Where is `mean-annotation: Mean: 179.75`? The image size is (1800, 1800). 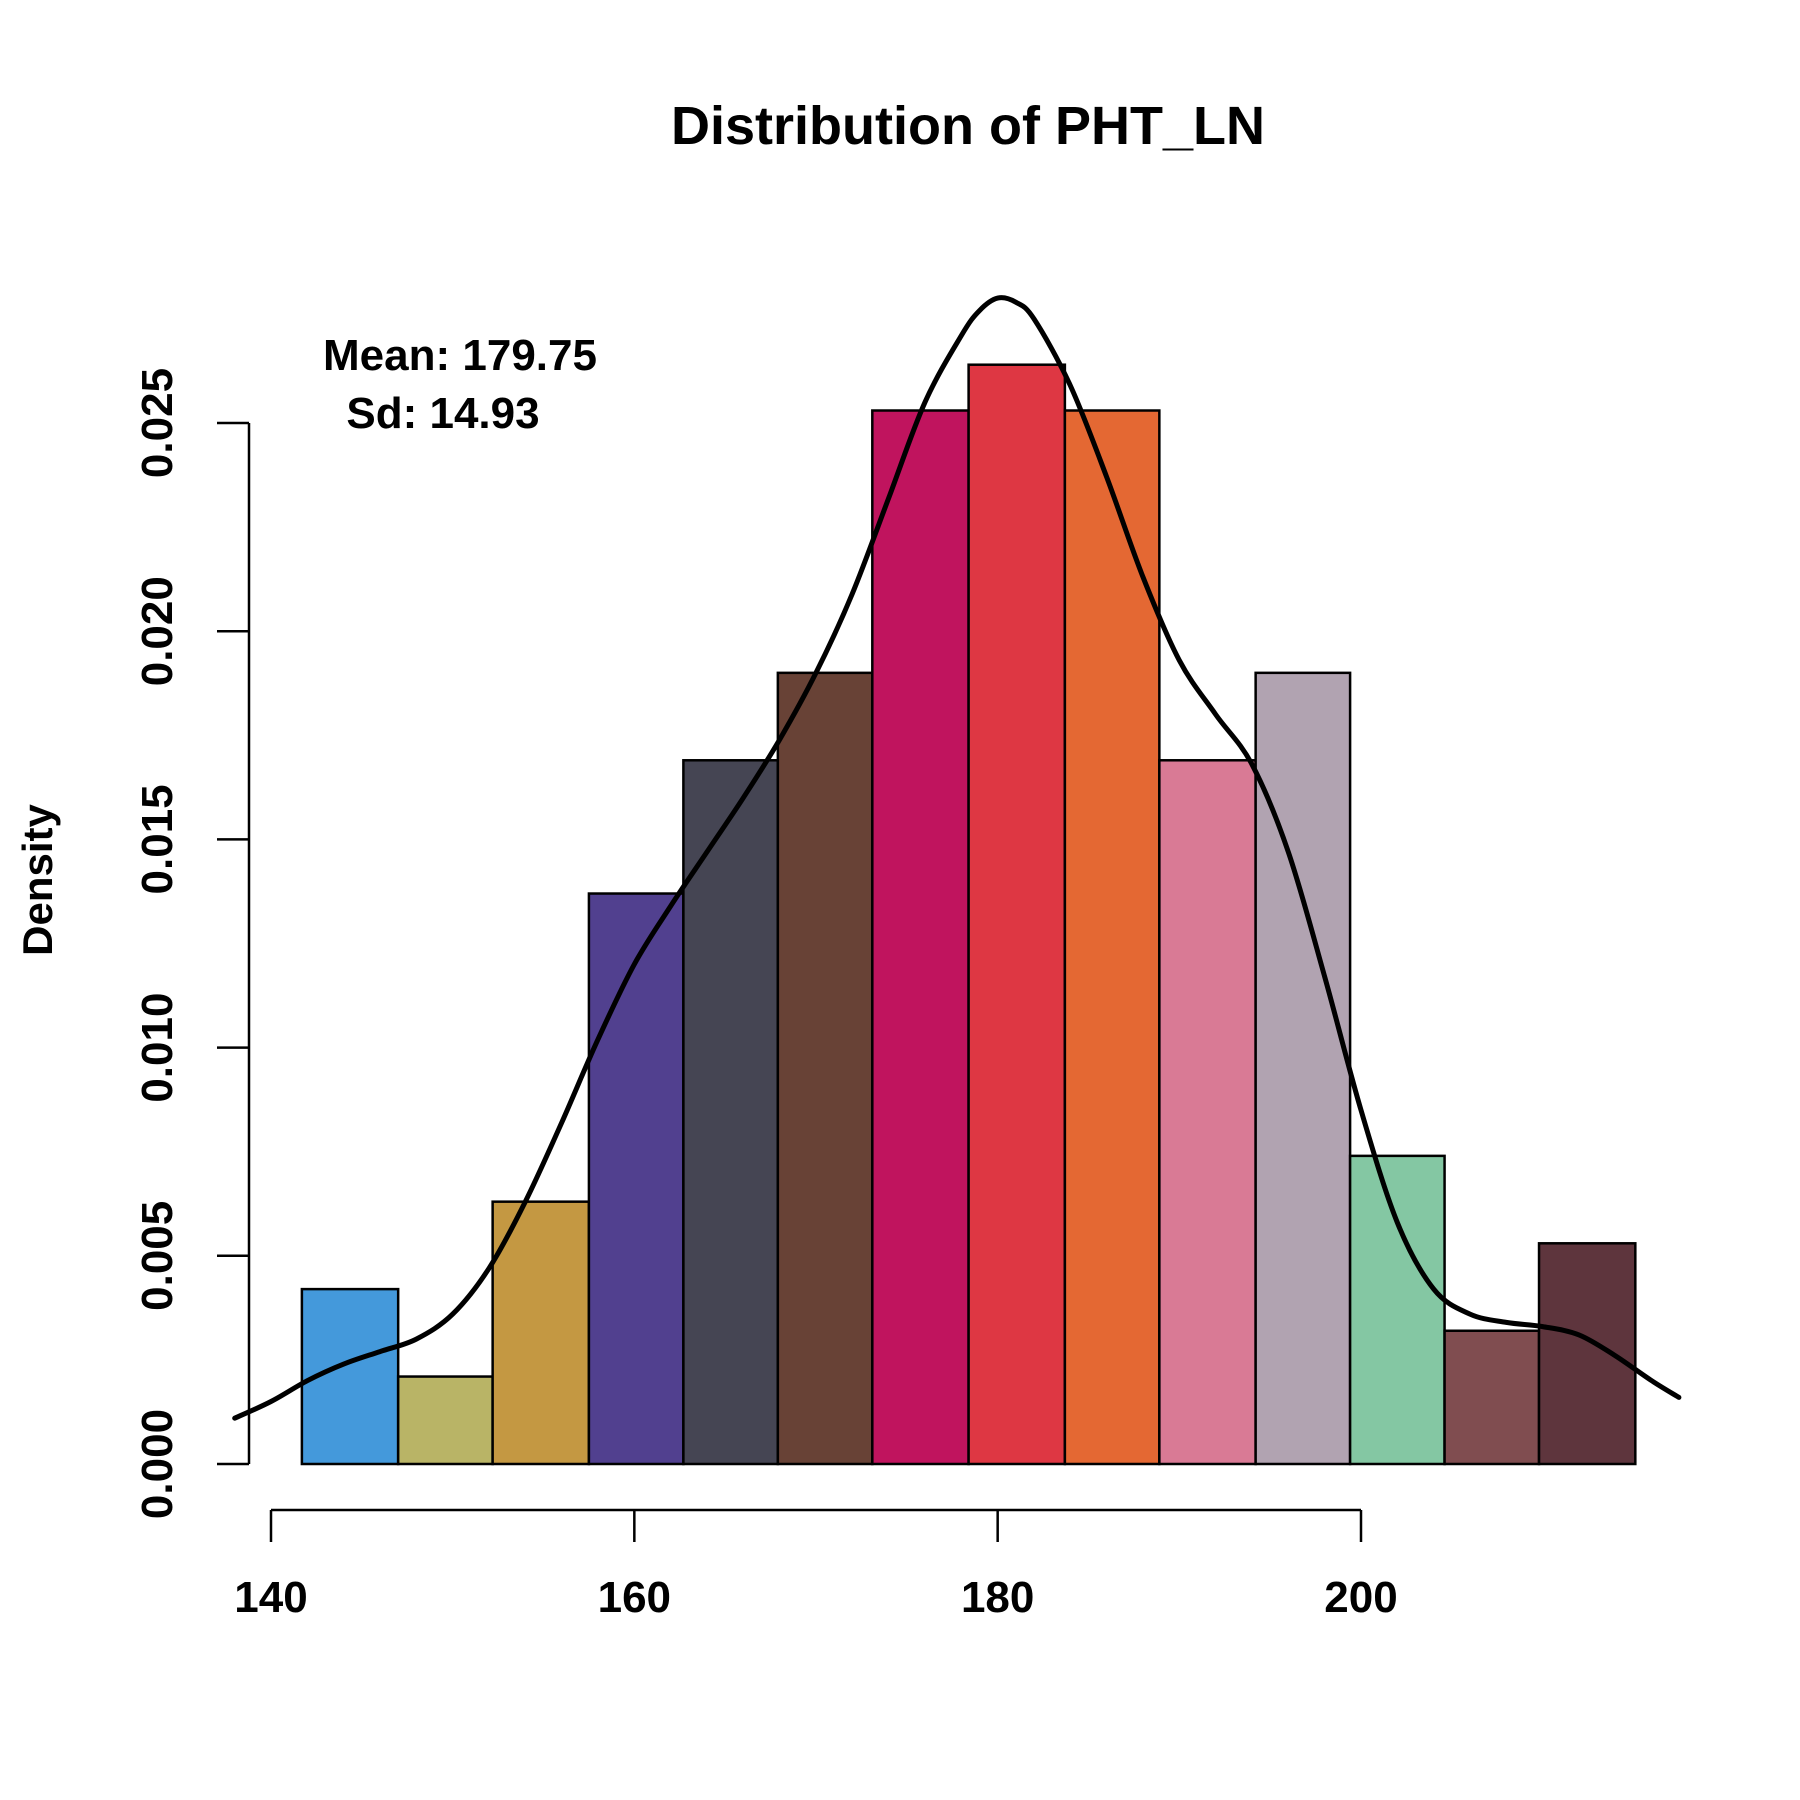
mean-annotation: Mean: 179.75 is located at coordinates (460, 355).